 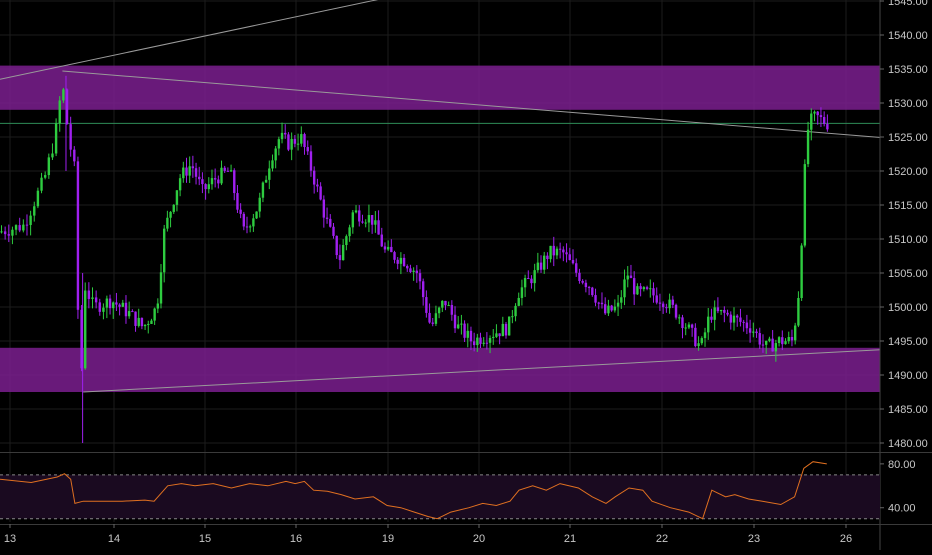 I want to click on time-tick-label: 16, so click(x=296, y=539).